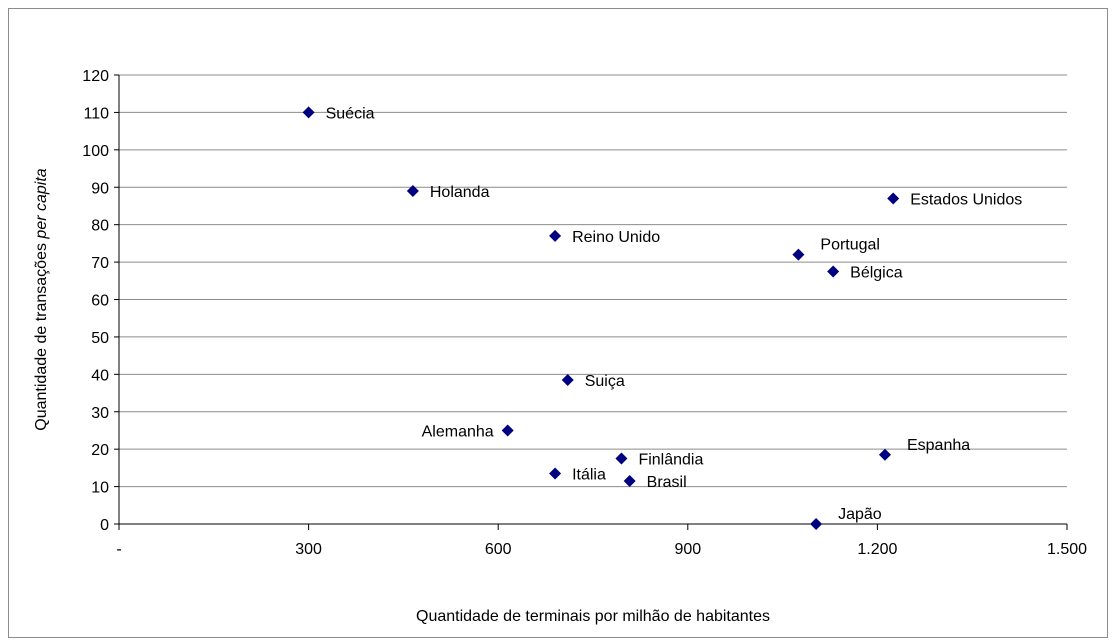  Describe the element at coordinates (41, 203) in the screenshot. I see `y-axis-title-italic: per capita` at that location.